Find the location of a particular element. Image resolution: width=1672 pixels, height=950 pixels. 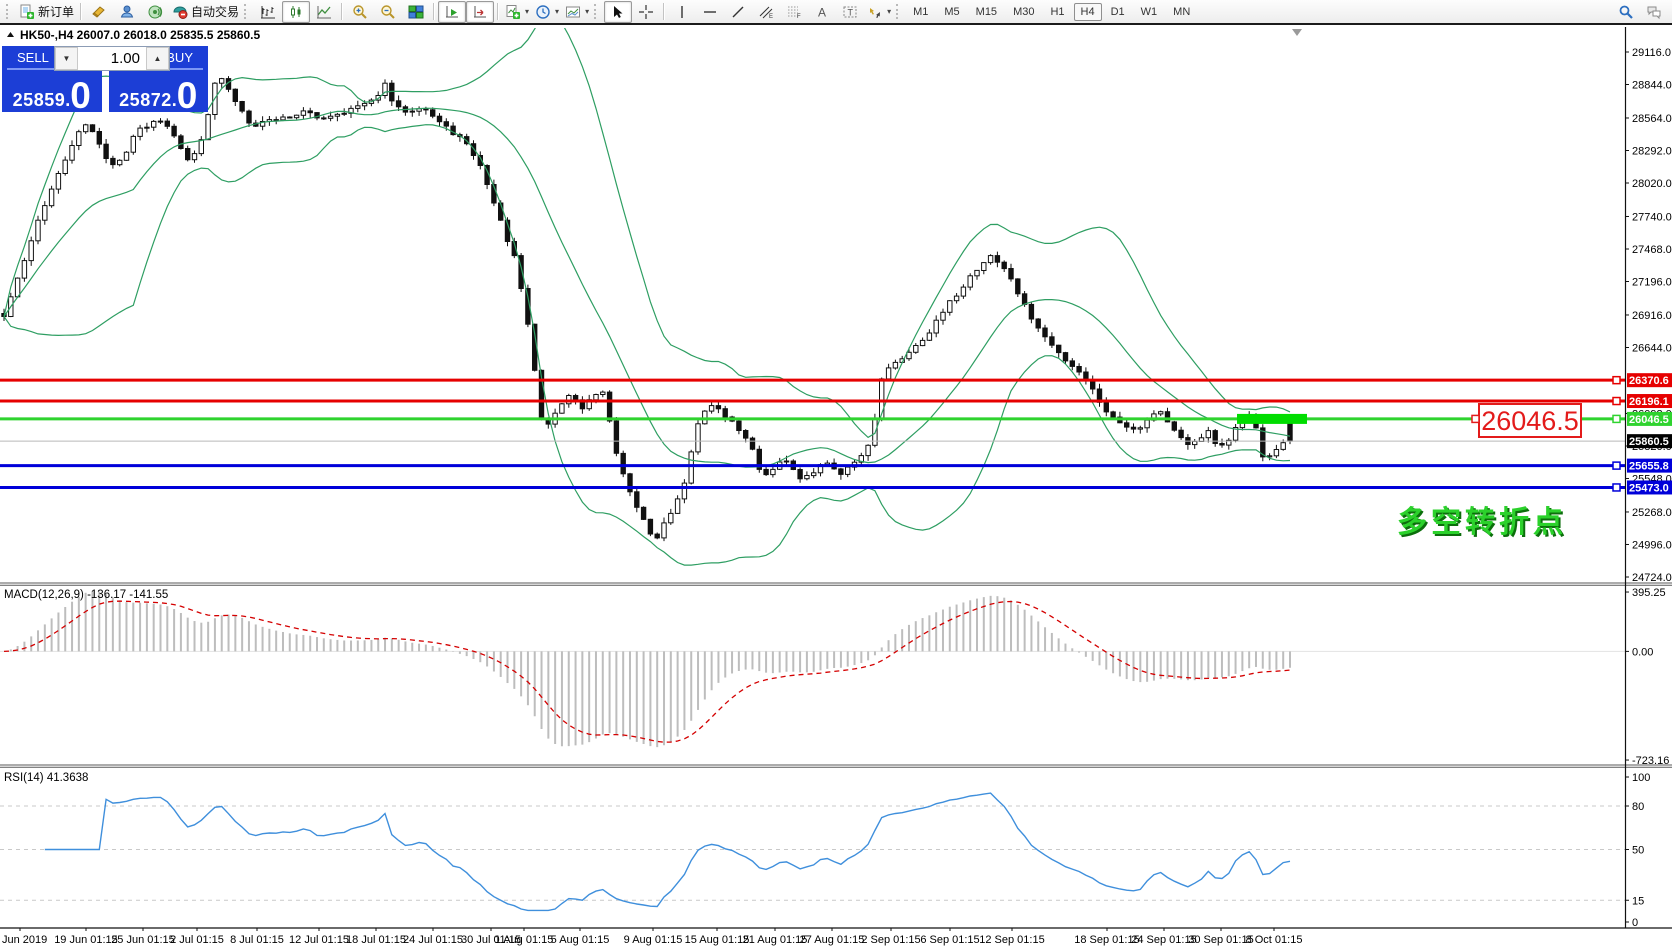

vertical-line-button is located at coordinates (682, 12).